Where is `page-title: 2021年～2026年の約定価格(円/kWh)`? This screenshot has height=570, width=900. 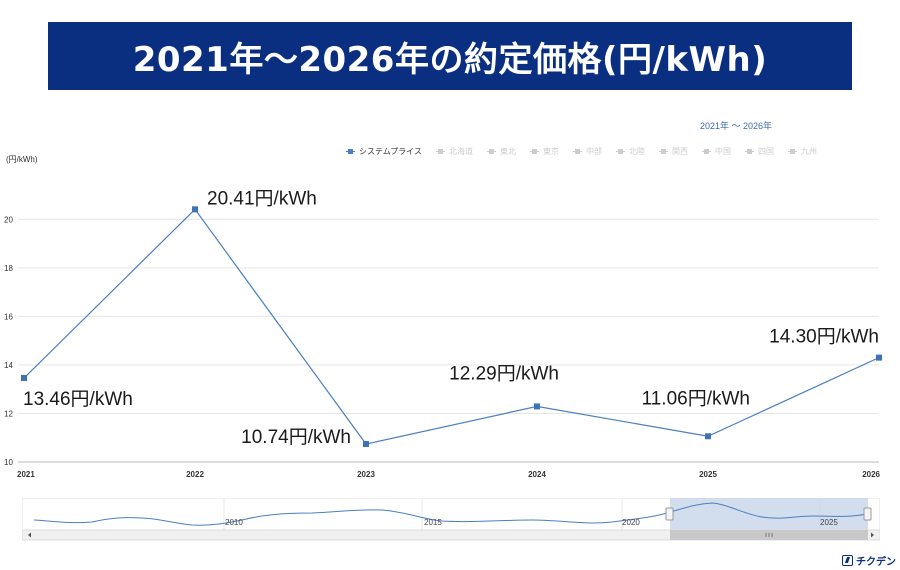
page-title: 2021年～2026年の約定価格(円/kWh) is located at coordinates (450, 59).